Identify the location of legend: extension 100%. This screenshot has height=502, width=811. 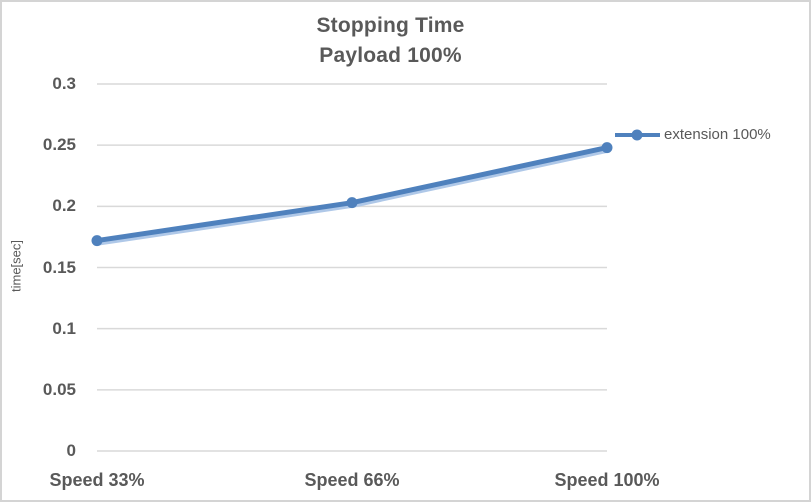
(692, 134).